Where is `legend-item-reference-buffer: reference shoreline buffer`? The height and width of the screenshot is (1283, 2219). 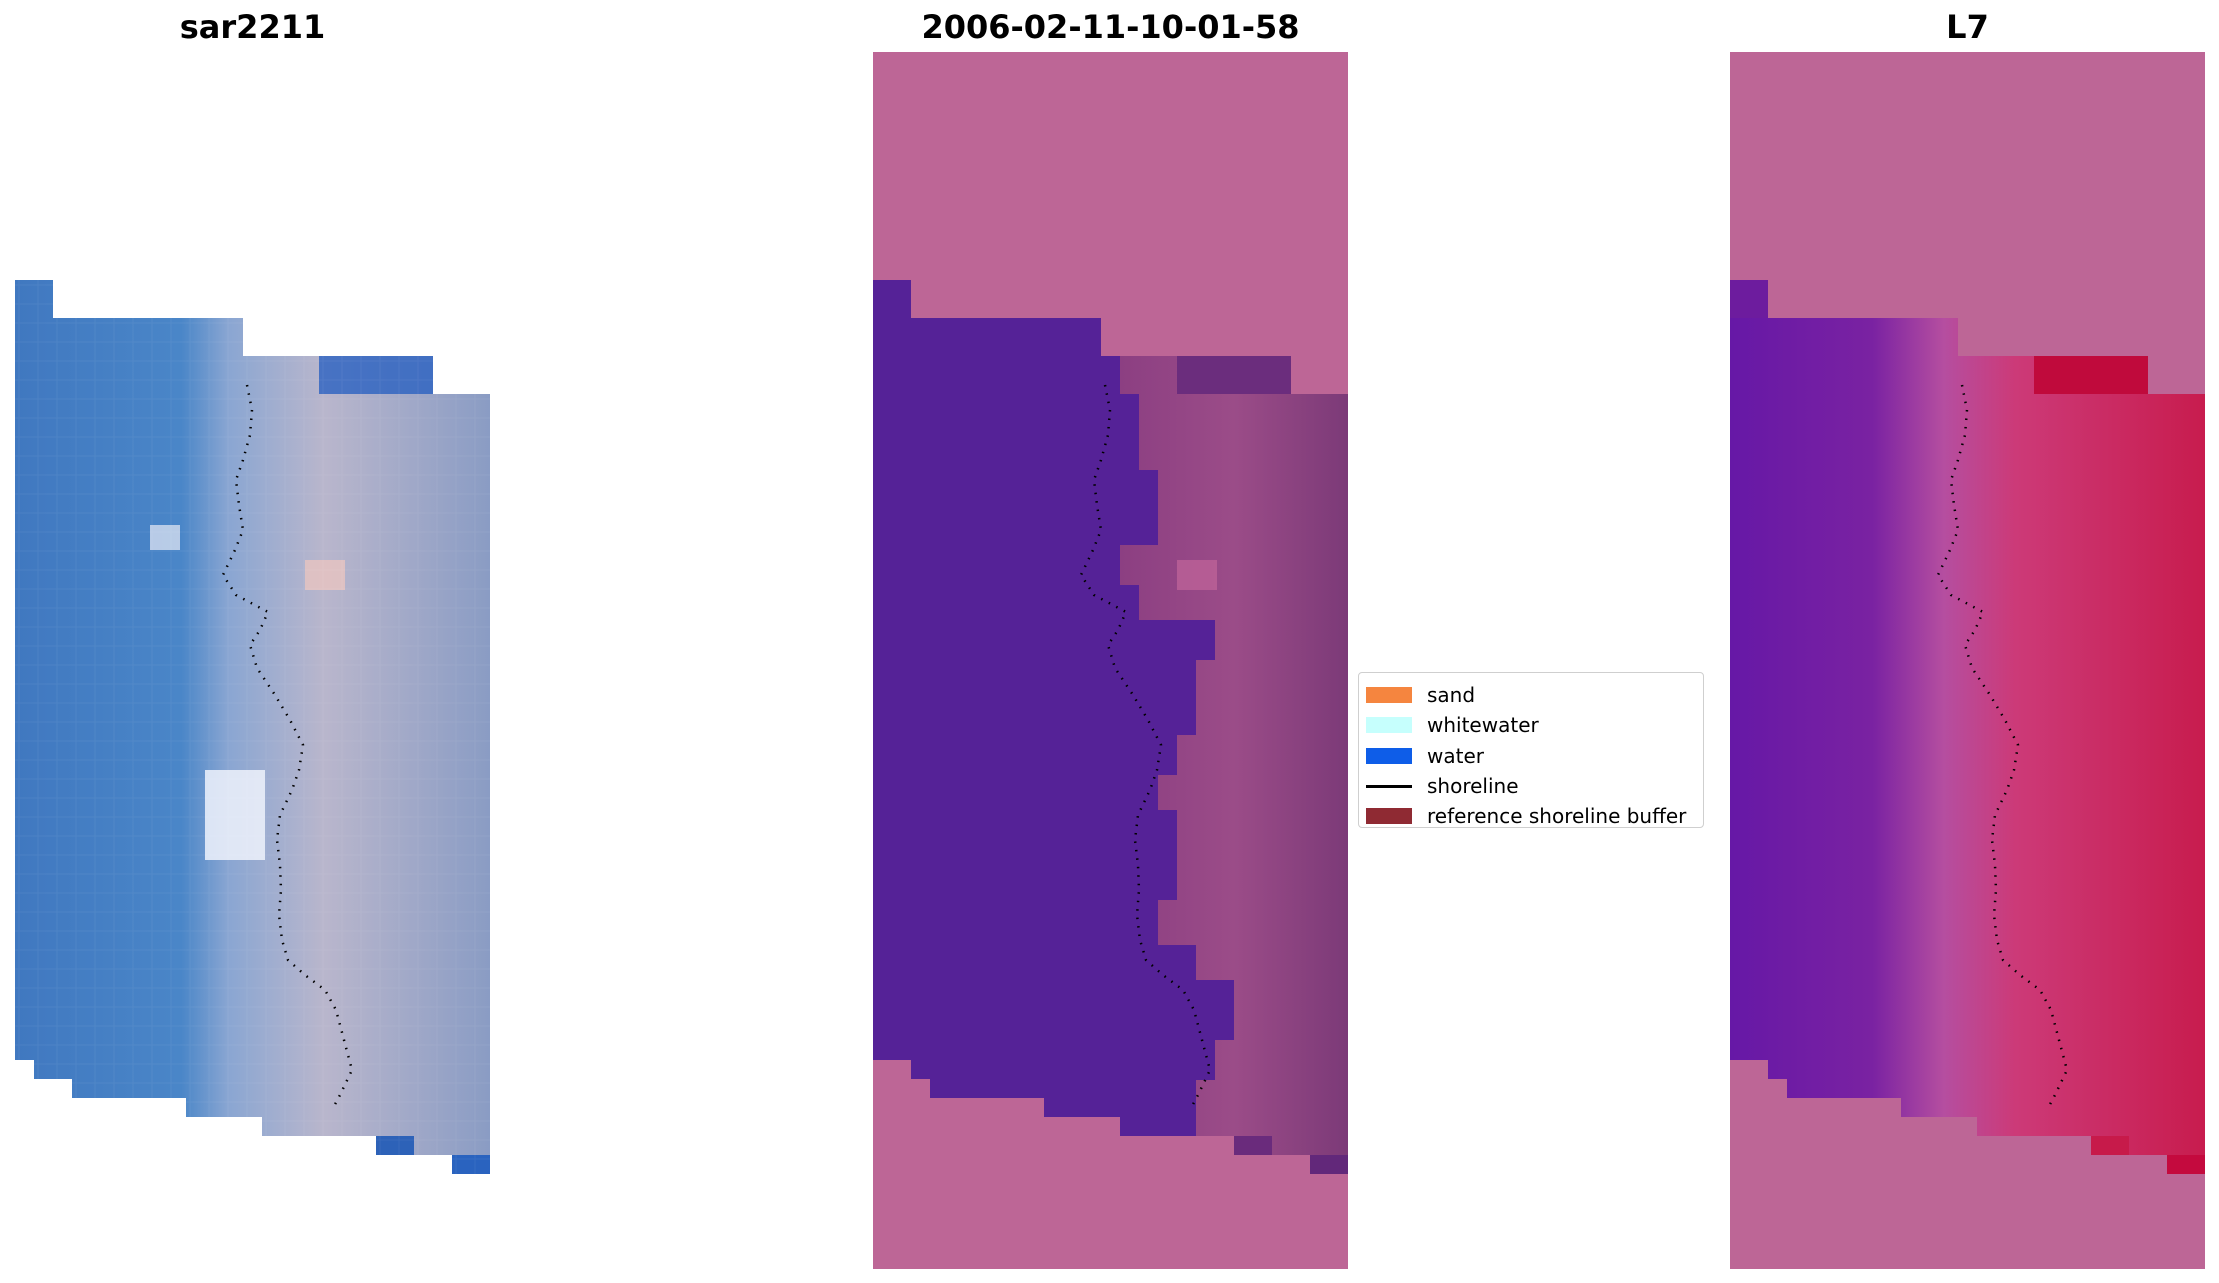
legend-item-reference-buffer: reference shoreline buffer is located at coordinates (1531, 816).